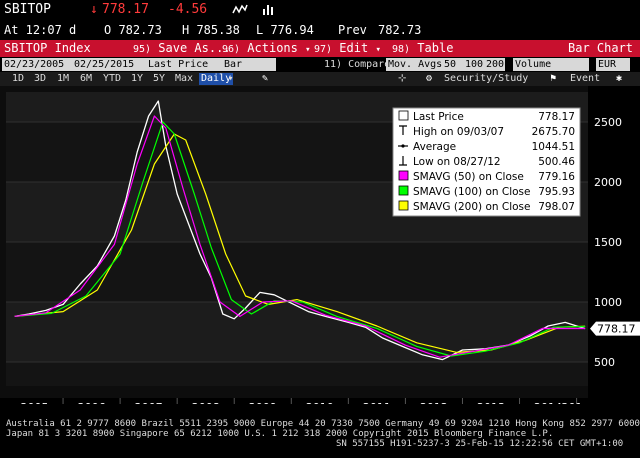 The width and height of the screenshot is (640, 458). Describe the element at coordinates (323, 49) in the screenshot. I see `edit-number: 97)` at that location.